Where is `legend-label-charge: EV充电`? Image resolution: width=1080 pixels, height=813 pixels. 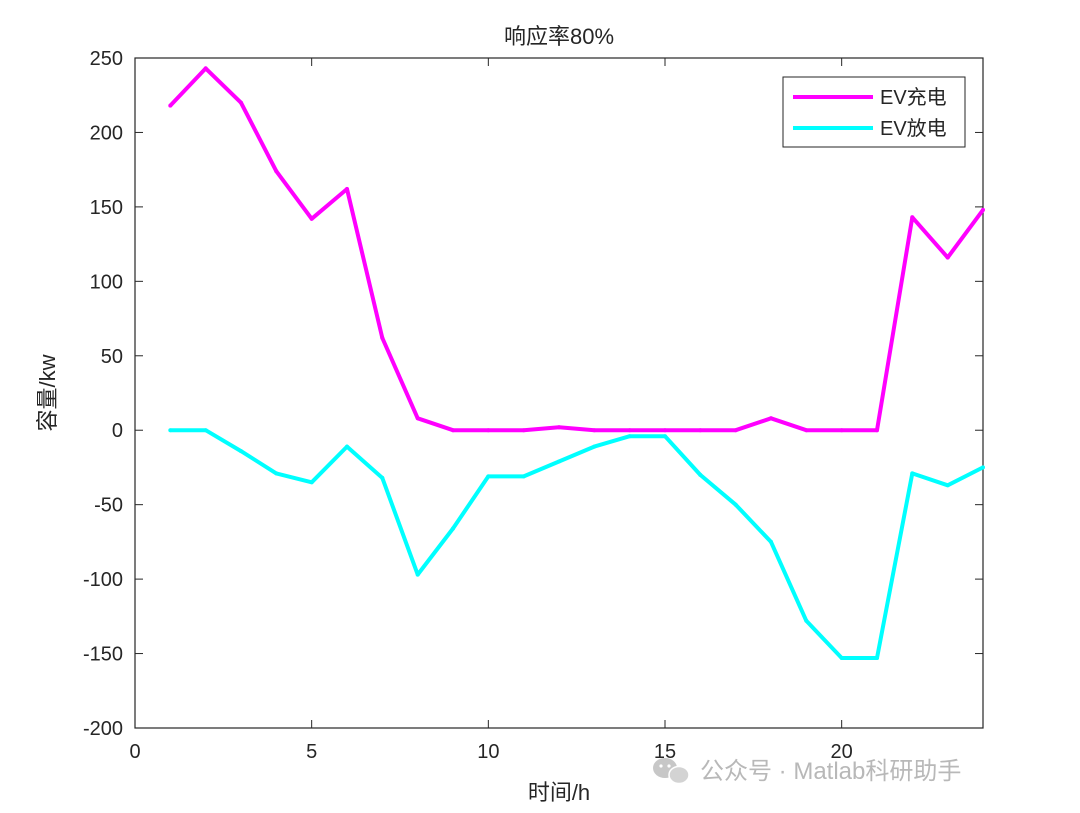 legend-label-charge: EV充电 is located at coordinates (913, 97).